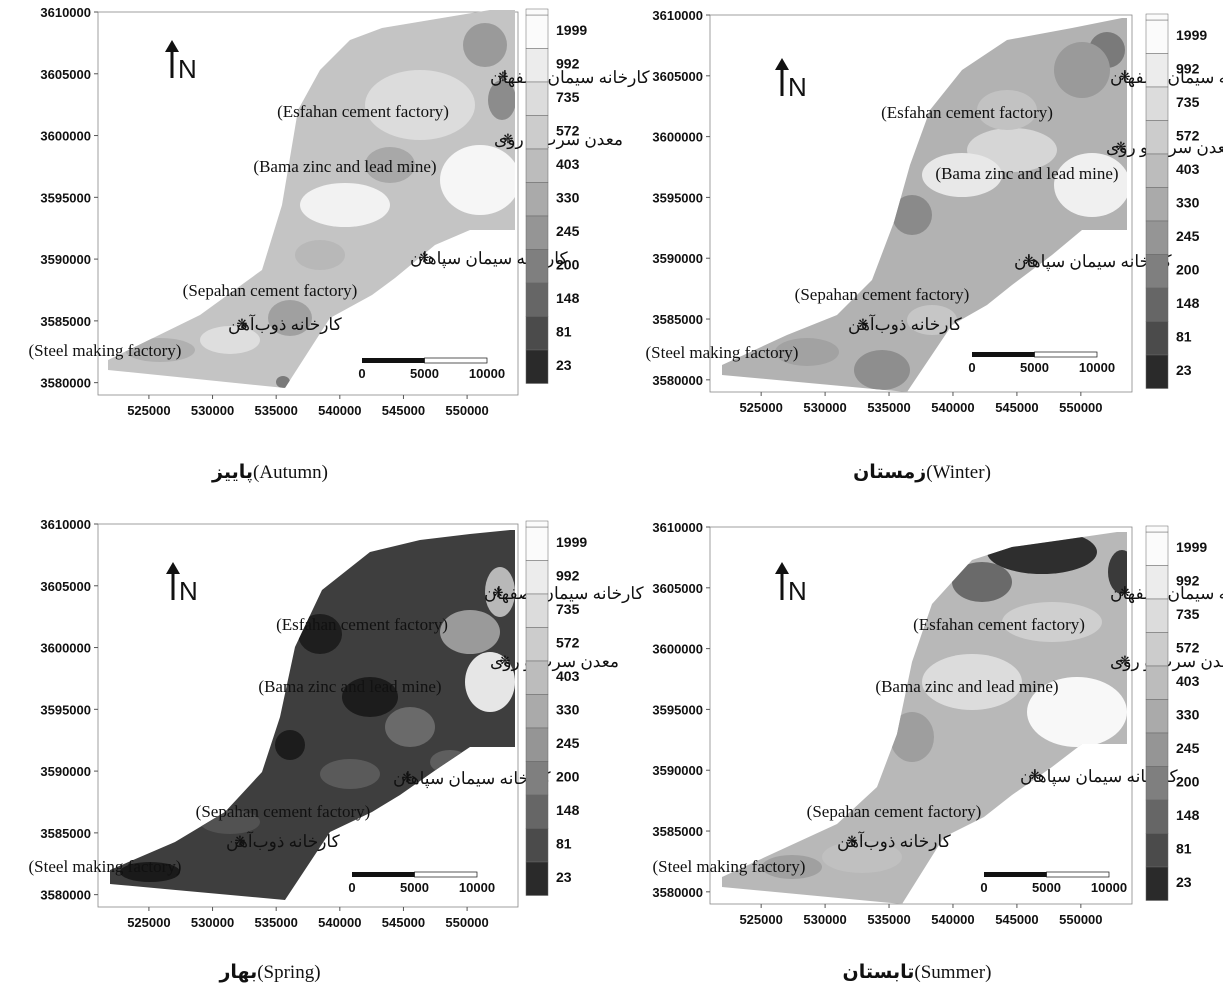 The height and width of the screenshot is (990, 1223). Describe the element at coordinates (890, 472) in the screenshot. I see `caption-winter-fa: زمستان` at that location.